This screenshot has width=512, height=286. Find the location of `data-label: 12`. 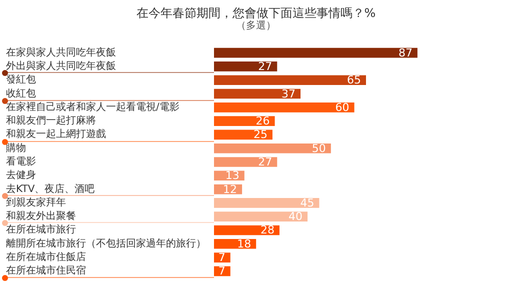

data-label: 12 is located at coordinates (230, 189).